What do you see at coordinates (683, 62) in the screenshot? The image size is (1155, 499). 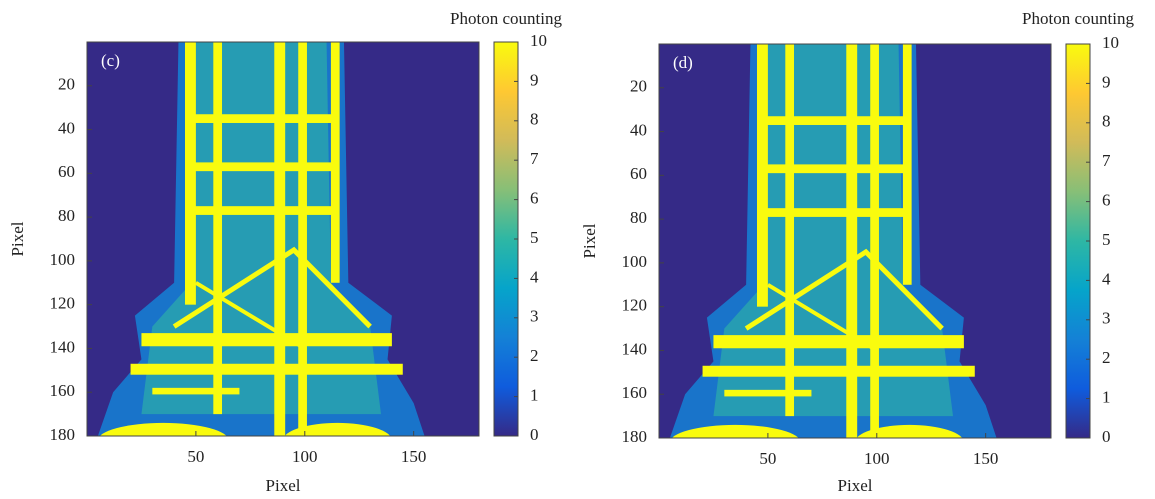 I see `panel-label: (d)` at bounding box center [683, 62].